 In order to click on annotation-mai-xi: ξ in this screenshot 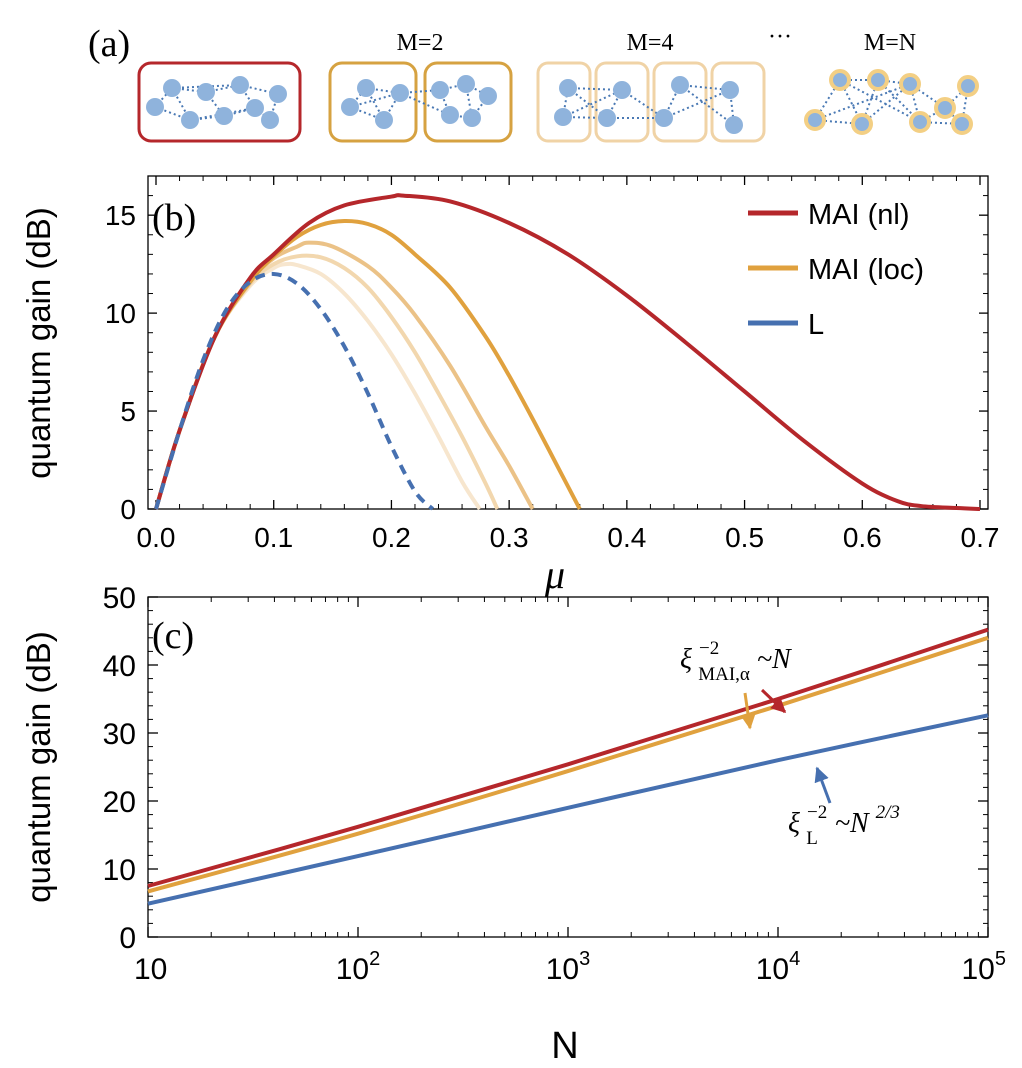, I will do `click(686, 659)`.